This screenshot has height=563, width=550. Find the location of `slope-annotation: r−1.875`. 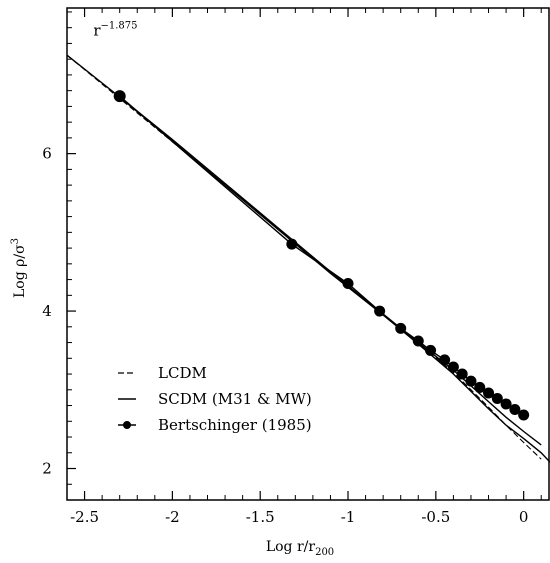

slope-annotation: r−1.875 is located at coordinates (115, 30).